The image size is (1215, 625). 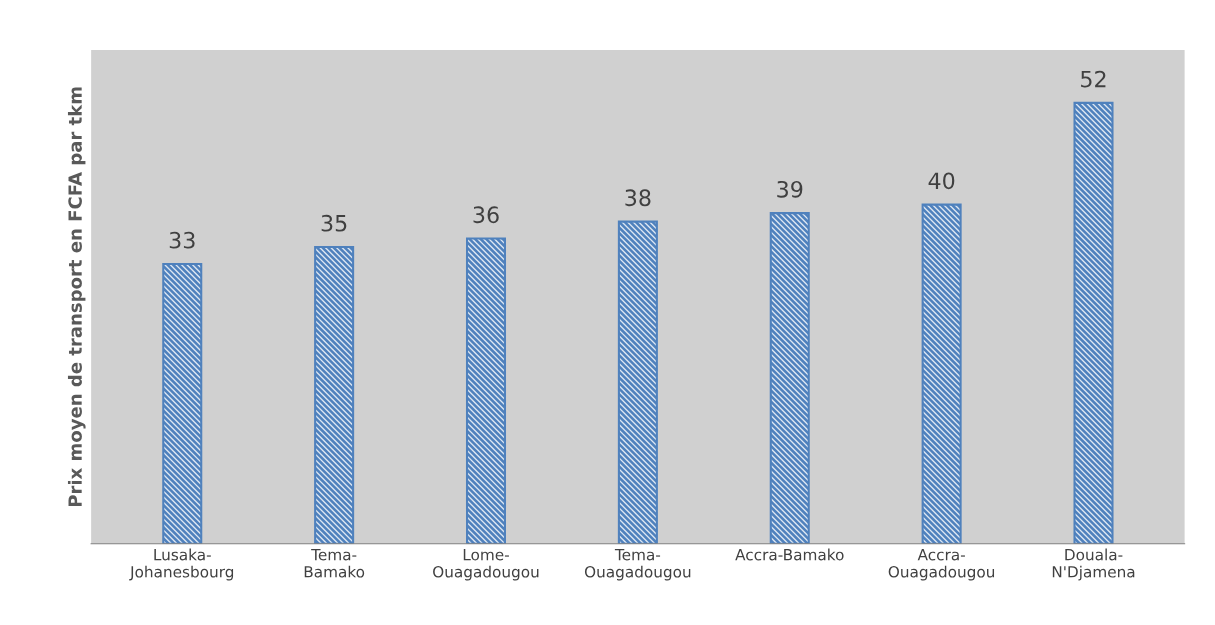 I want to click on x-tick-label: Tema- Ouagadougou, so click(x=637, y=565).